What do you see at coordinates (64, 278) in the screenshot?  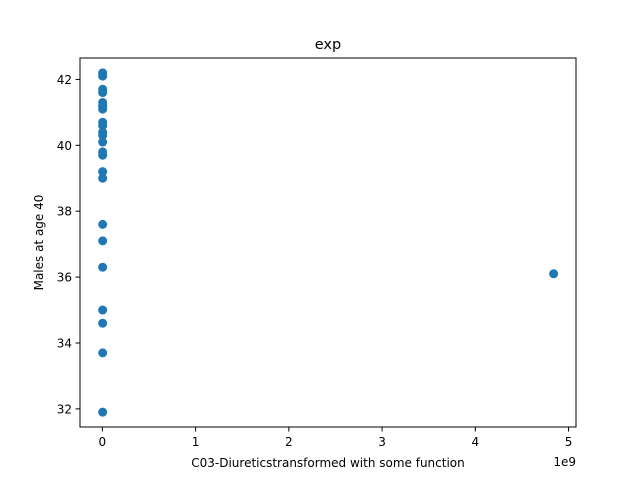 I see `y-tick-label: 36` at bounding box center [64, 278].